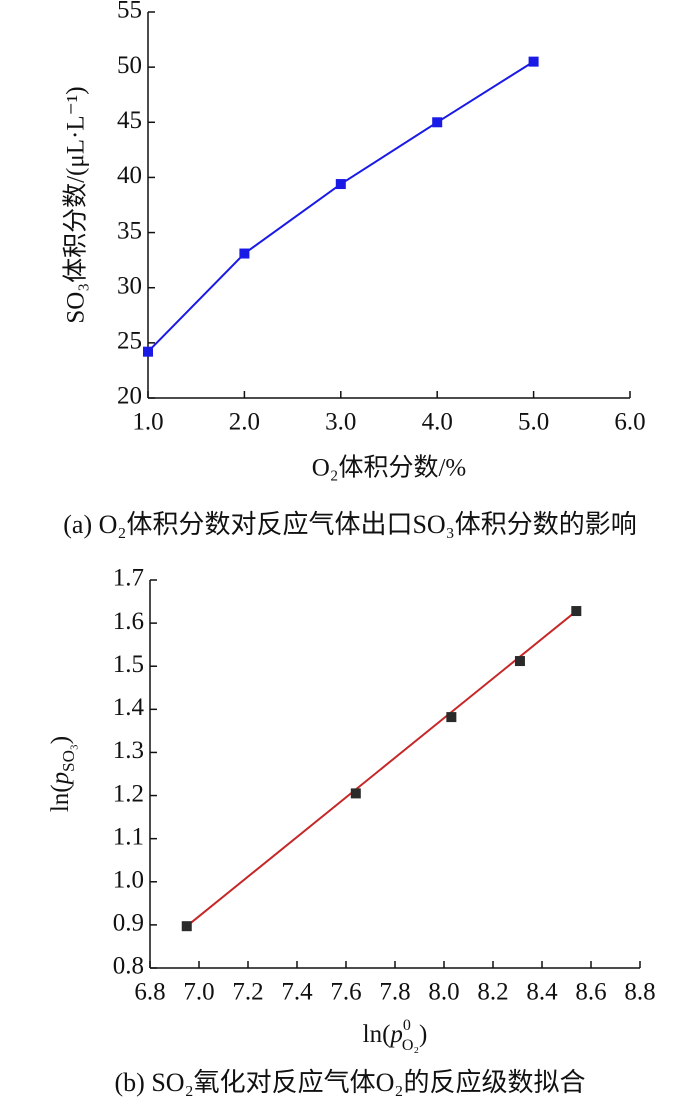  I want to click on x-axis-label: O₂体积分数/%, so click(389, 468).